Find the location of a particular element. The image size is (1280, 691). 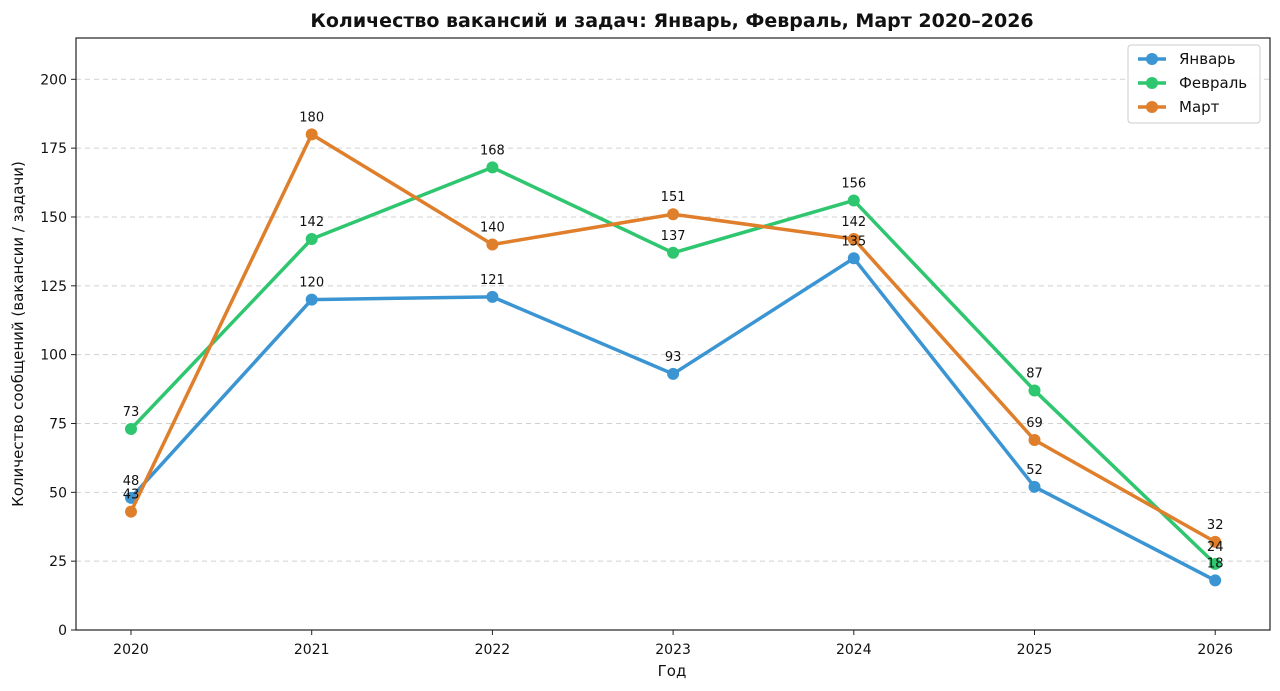

x-tick-label: 2025 is located at coordinates (1035, 650).